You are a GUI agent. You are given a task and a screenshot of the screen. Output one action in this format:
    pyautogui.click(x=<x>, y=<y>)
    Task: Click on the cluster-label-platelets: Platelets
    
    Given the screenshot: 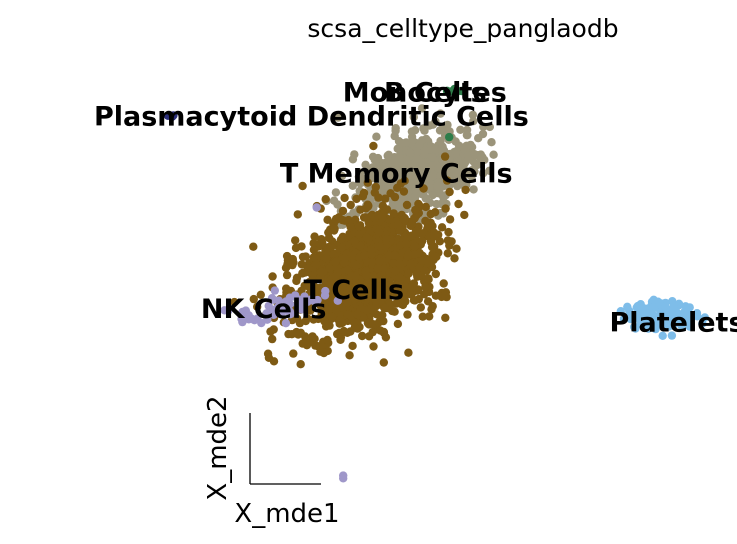 What is the action you would take?
    pyautogui.click(x=673, y=323)
    